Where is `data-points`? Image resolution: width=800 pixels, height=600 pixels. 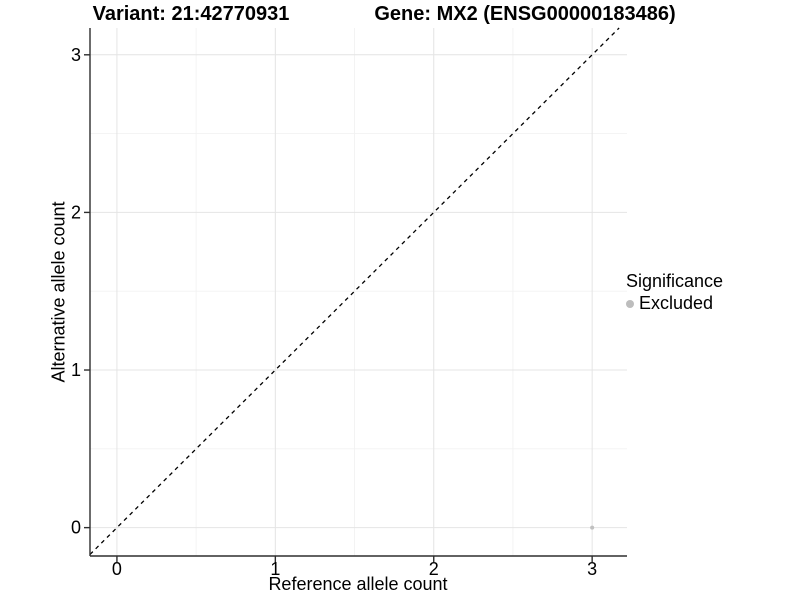
data-points is located at coordinates (592, 527).